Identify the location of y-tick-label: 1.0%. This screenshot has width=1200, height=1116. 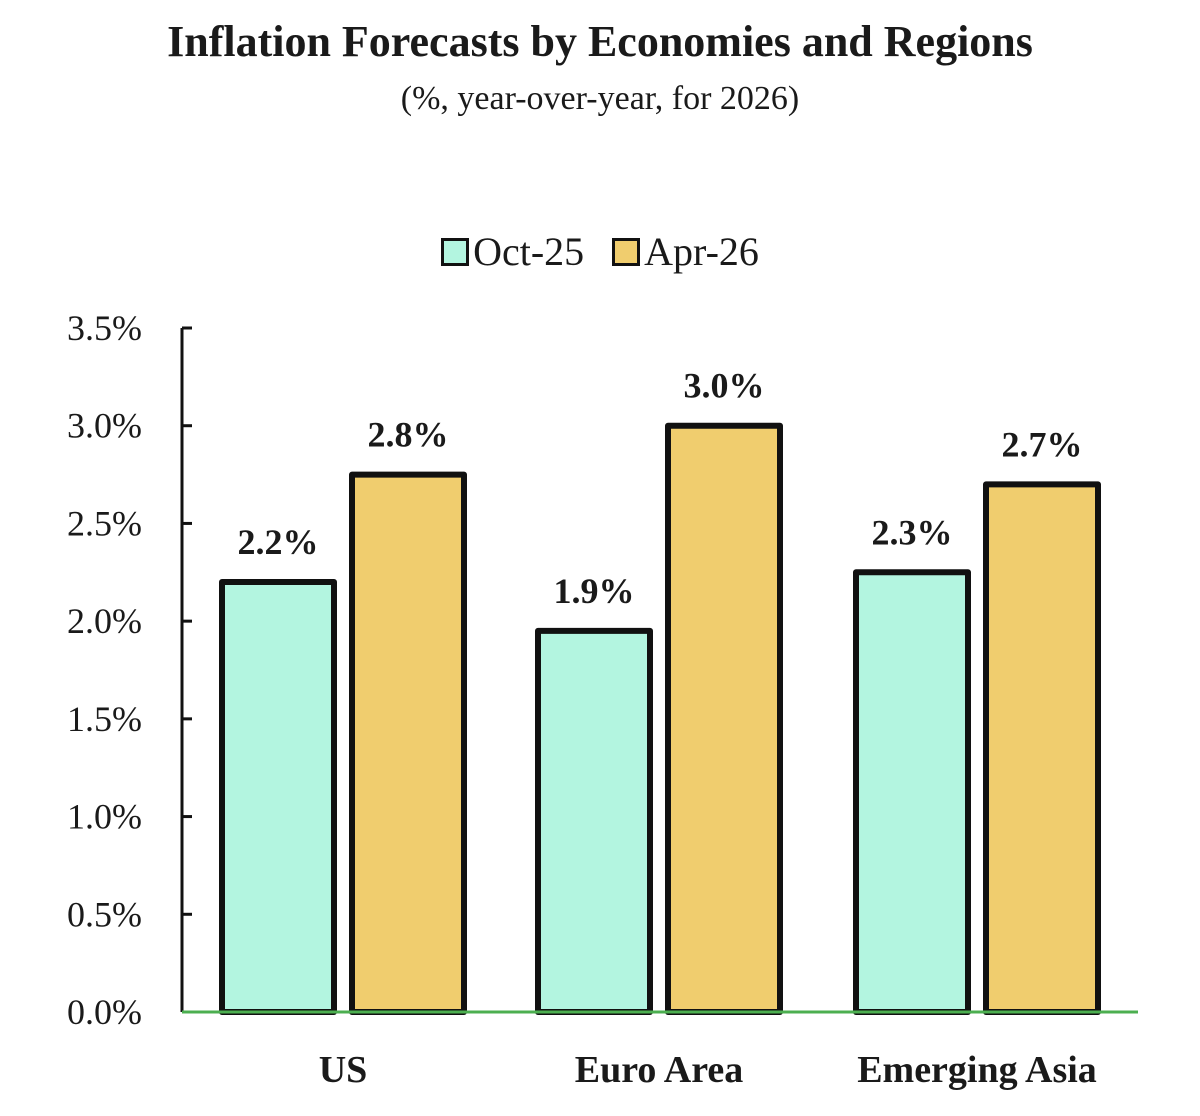
(104, 817).